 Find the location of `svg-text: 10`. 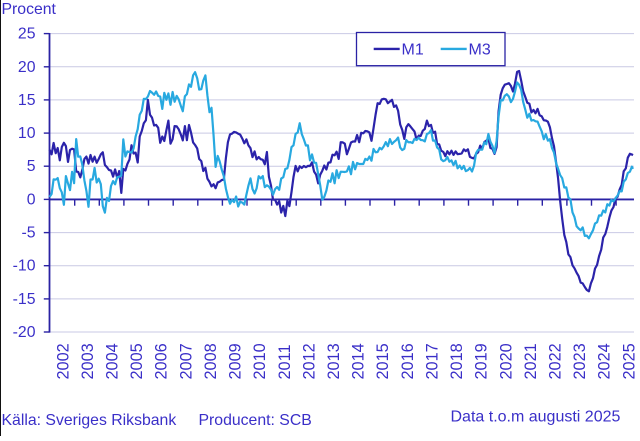

svg-text: 10 is located at coordinates (27, 133).